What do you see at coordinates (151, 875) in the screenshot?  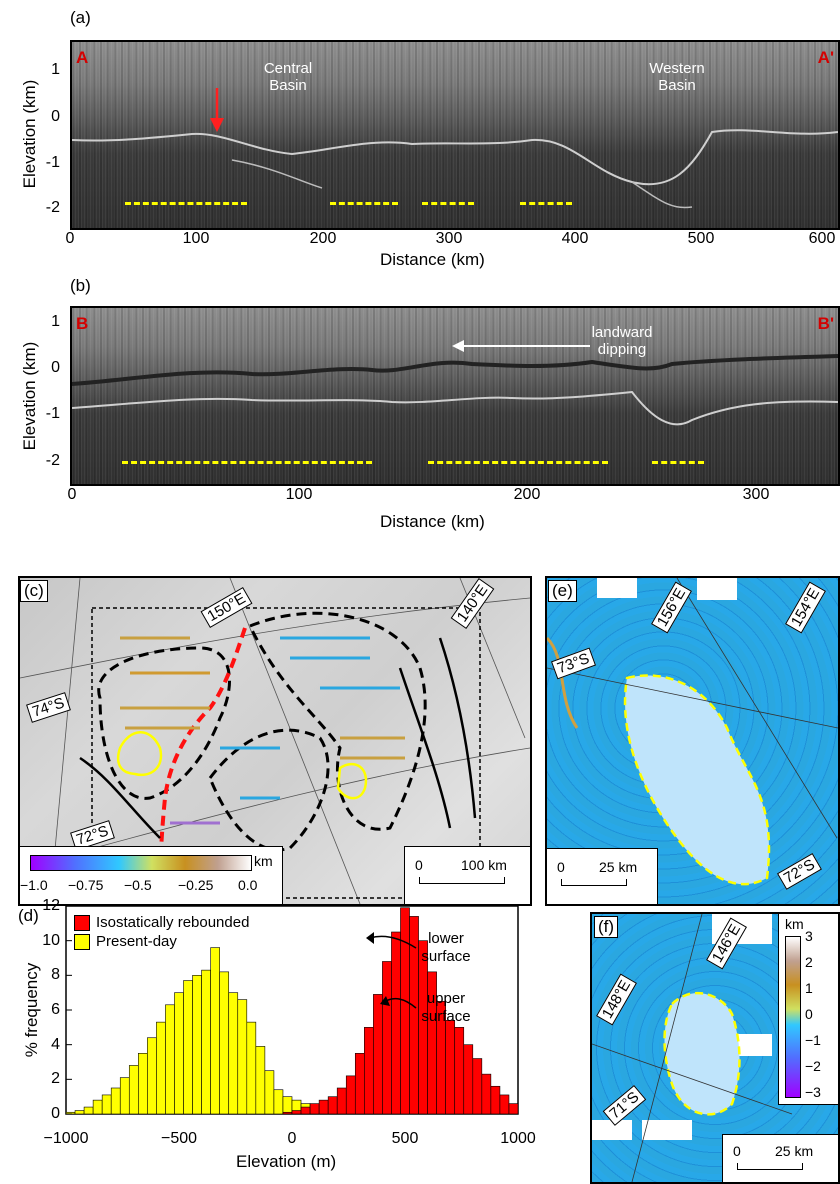 I see `map-c-colorbar: km −1.0 −0.75 −0.5 −0.25 0.0` at bounding box center [151, 875].